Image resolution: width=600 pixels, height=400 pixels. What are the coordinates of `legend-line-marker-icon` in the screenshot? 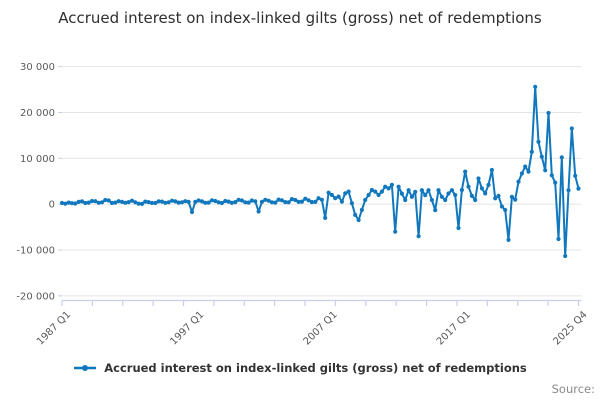 It's located at (85, 368).